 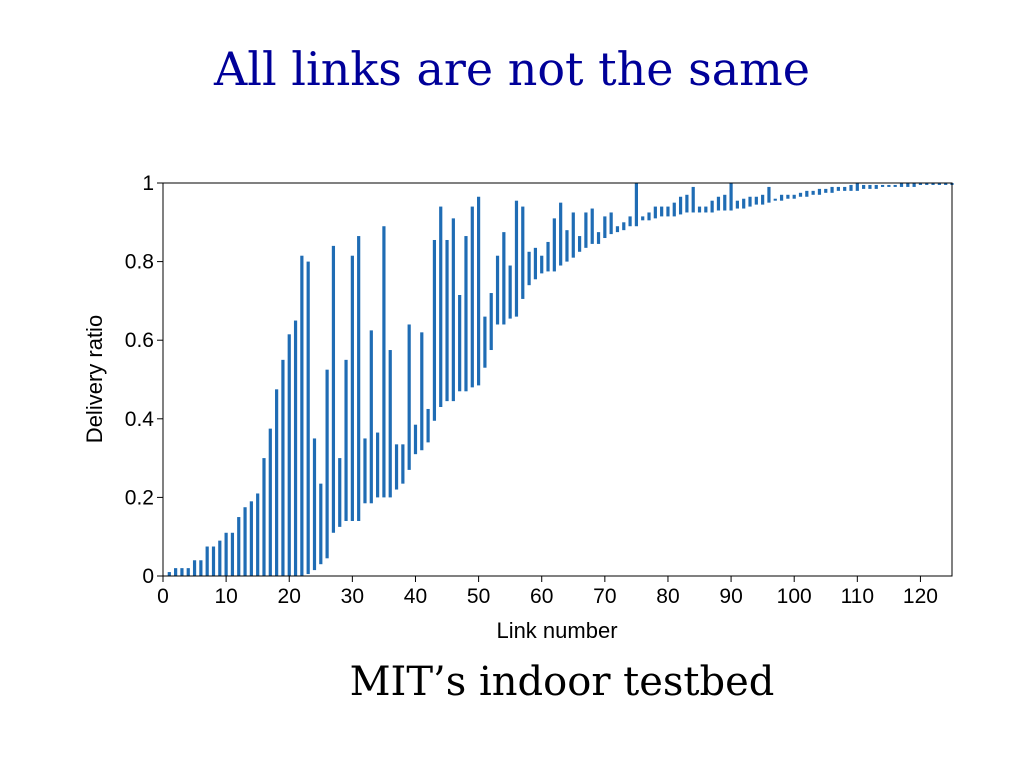 What do you see at coordinates (163, 596) in the screenshot?
I see `x-tick-label: 0` at bounding box center [163, 596].